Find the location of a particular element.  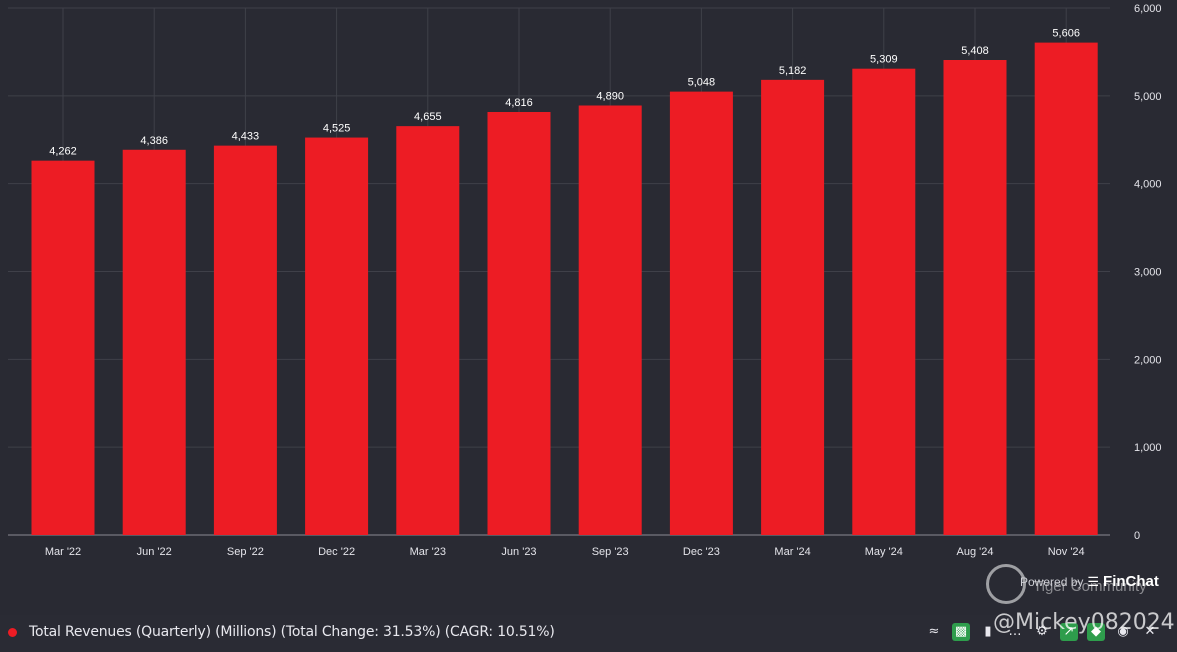

gear-icon: ⚙ is located at coordinates (1042, 631).